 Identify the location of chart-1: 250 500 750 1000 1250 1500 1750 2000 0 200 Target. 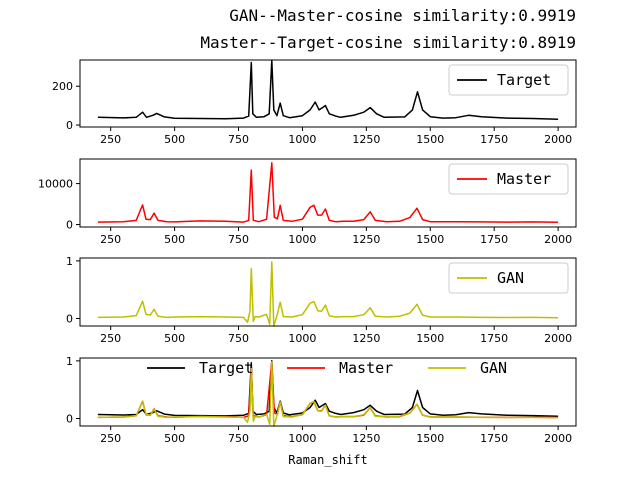
(314, 102).